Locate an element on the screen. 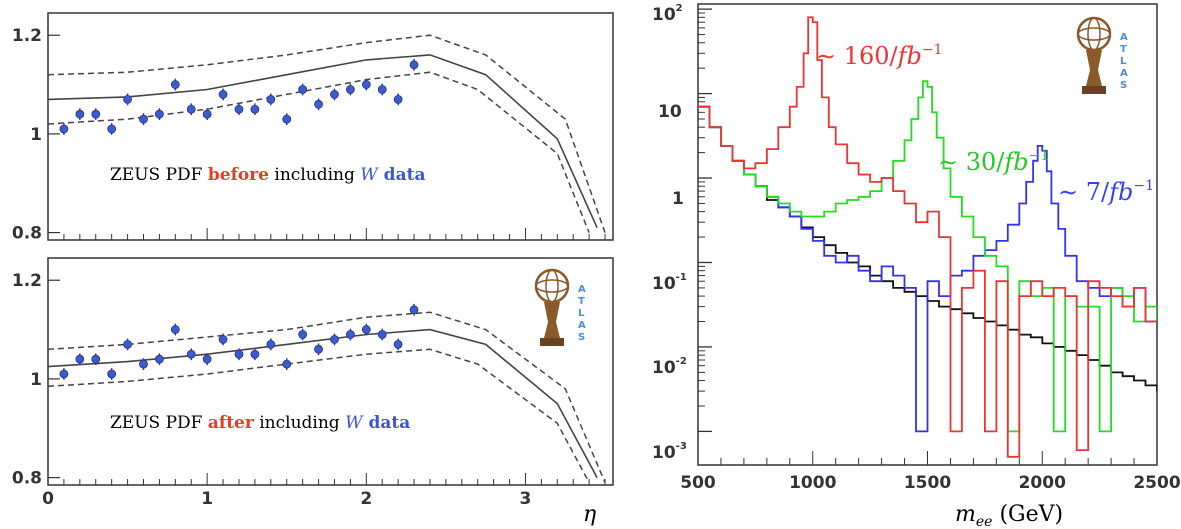 This screenshot has width=1181, height=529. series-label-7: ∼ 7/fb−1 is located at coordinates (1106, 192).